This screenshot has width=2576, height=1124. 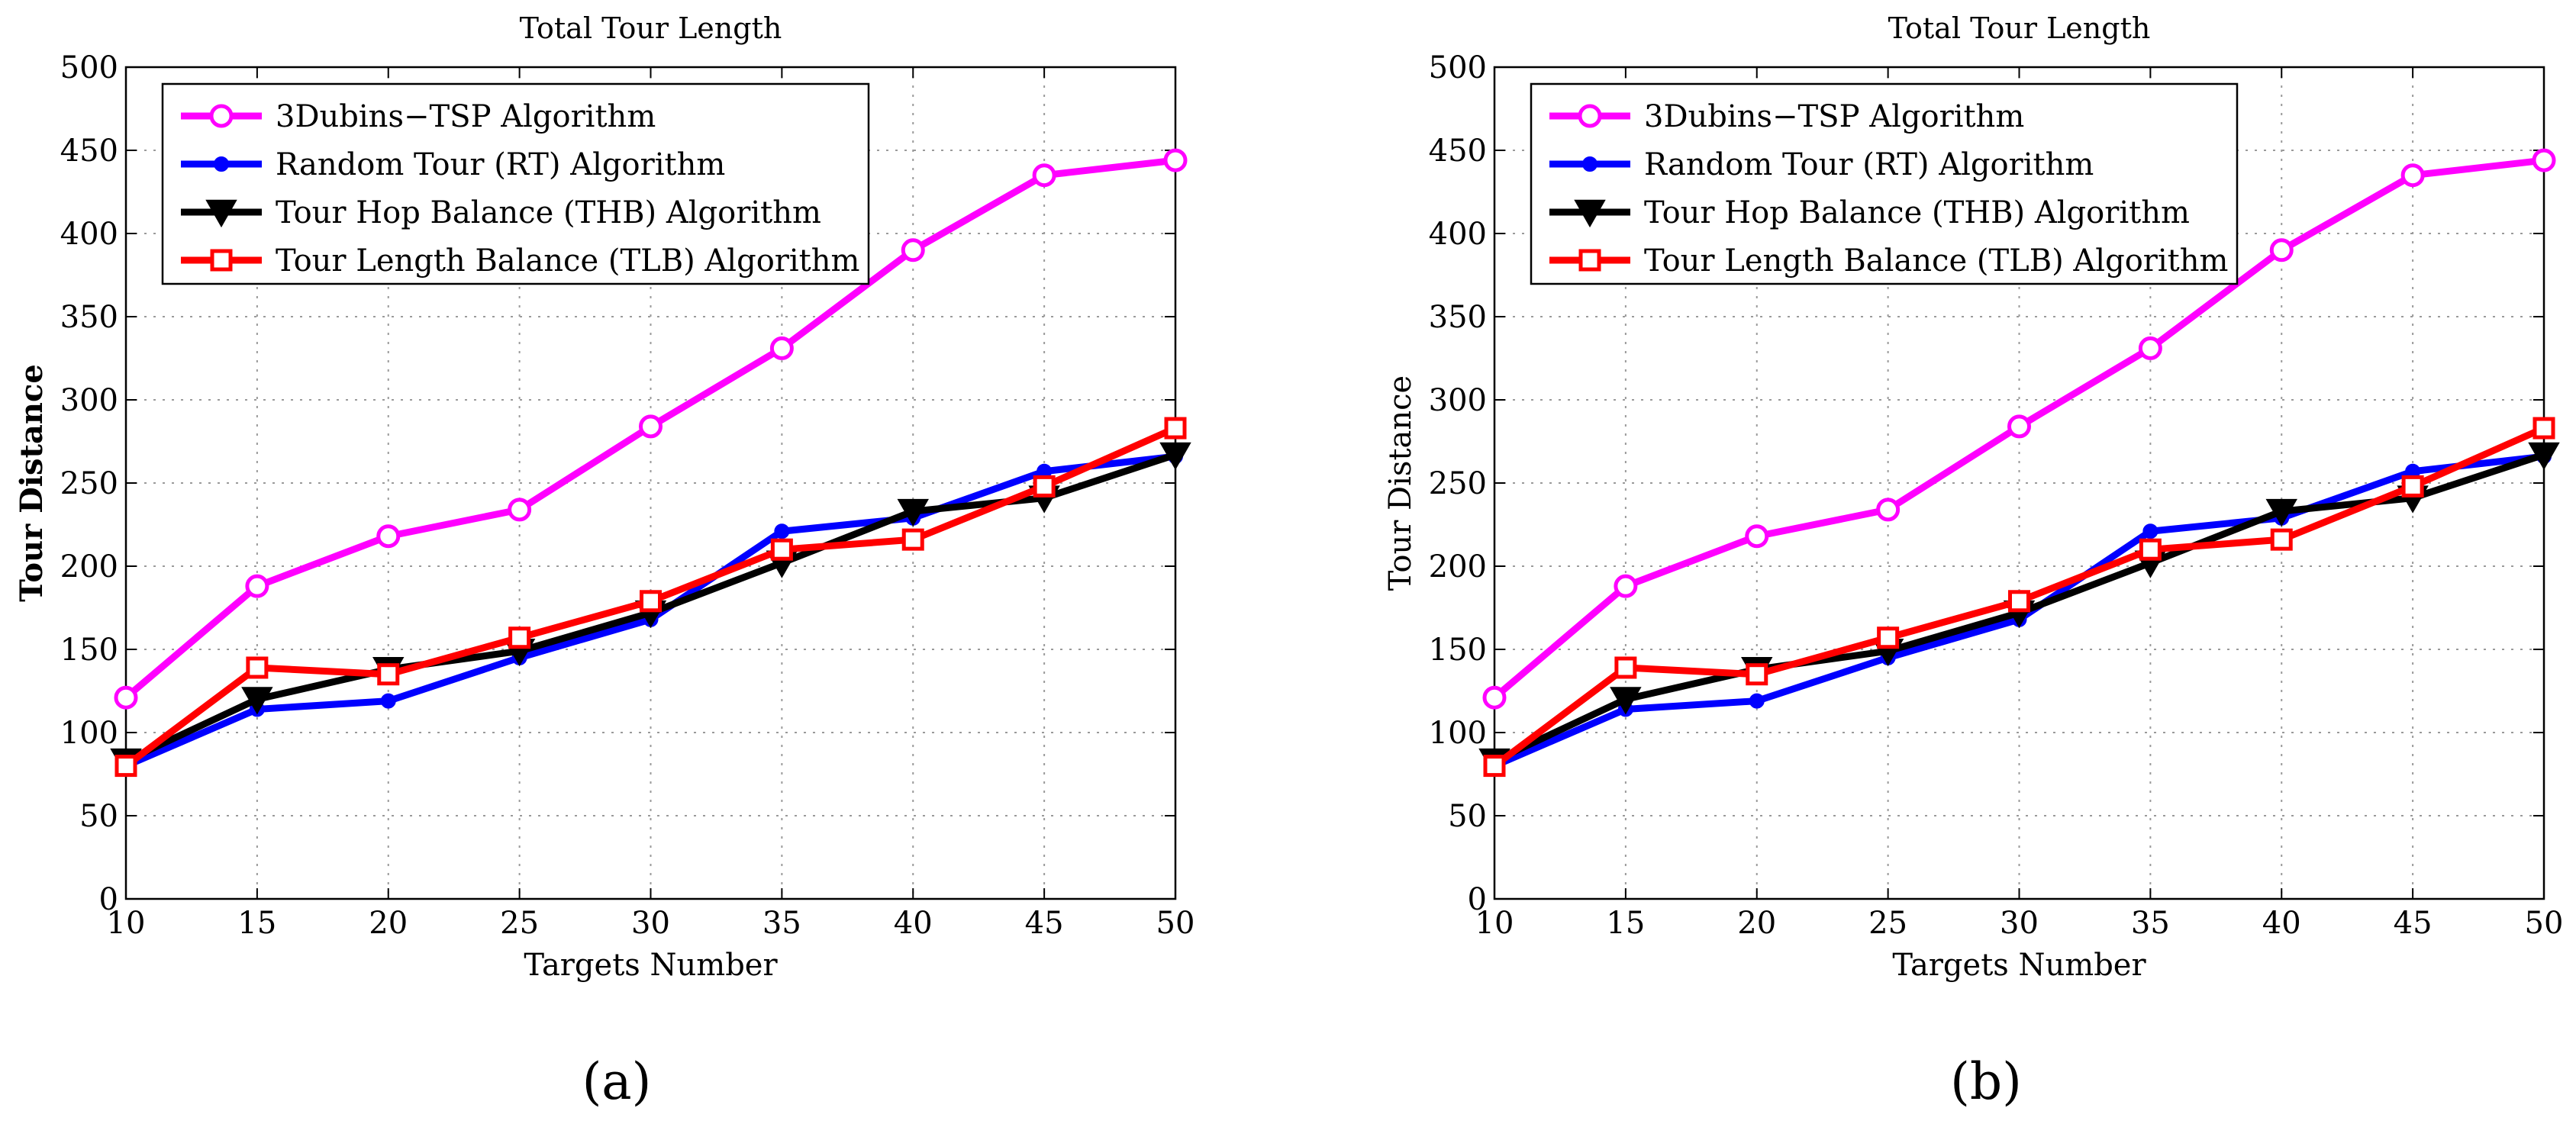 What do you see at coordinates (89, 151) in the screenshot?
I see `y-tick-label: 450` at bounding box center [89, 151].